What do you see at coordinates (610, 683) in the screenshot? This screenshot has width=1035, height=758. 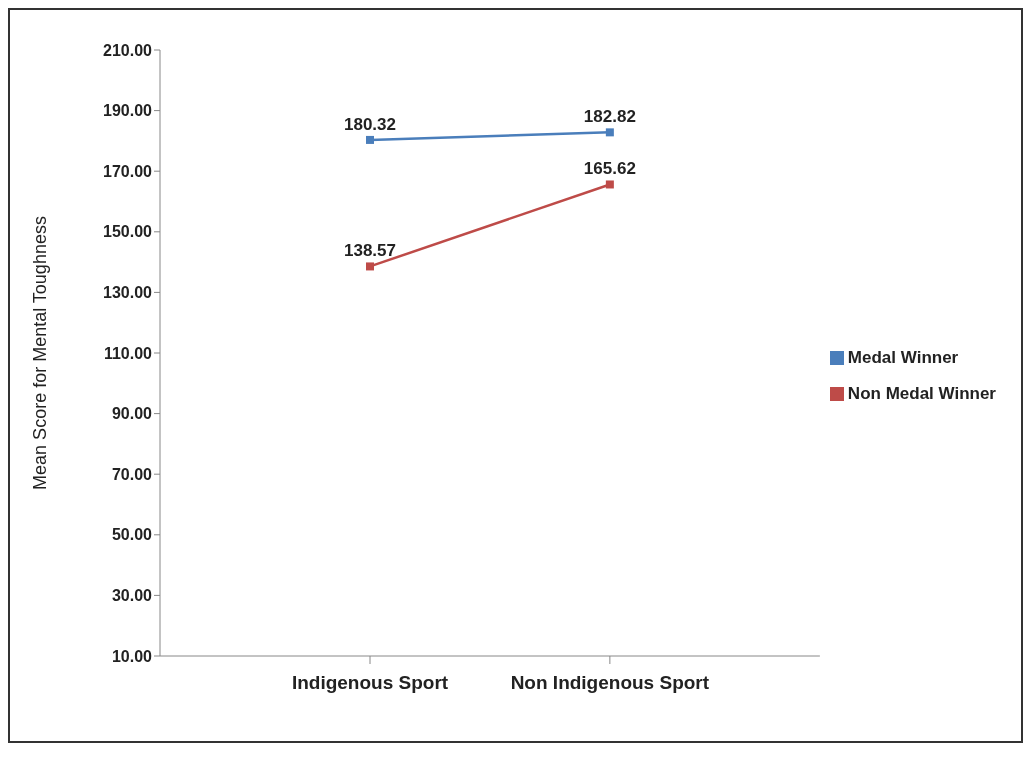 I see `x-tick-label: Non Indigenous Sport` at bounding box center [610, 683].